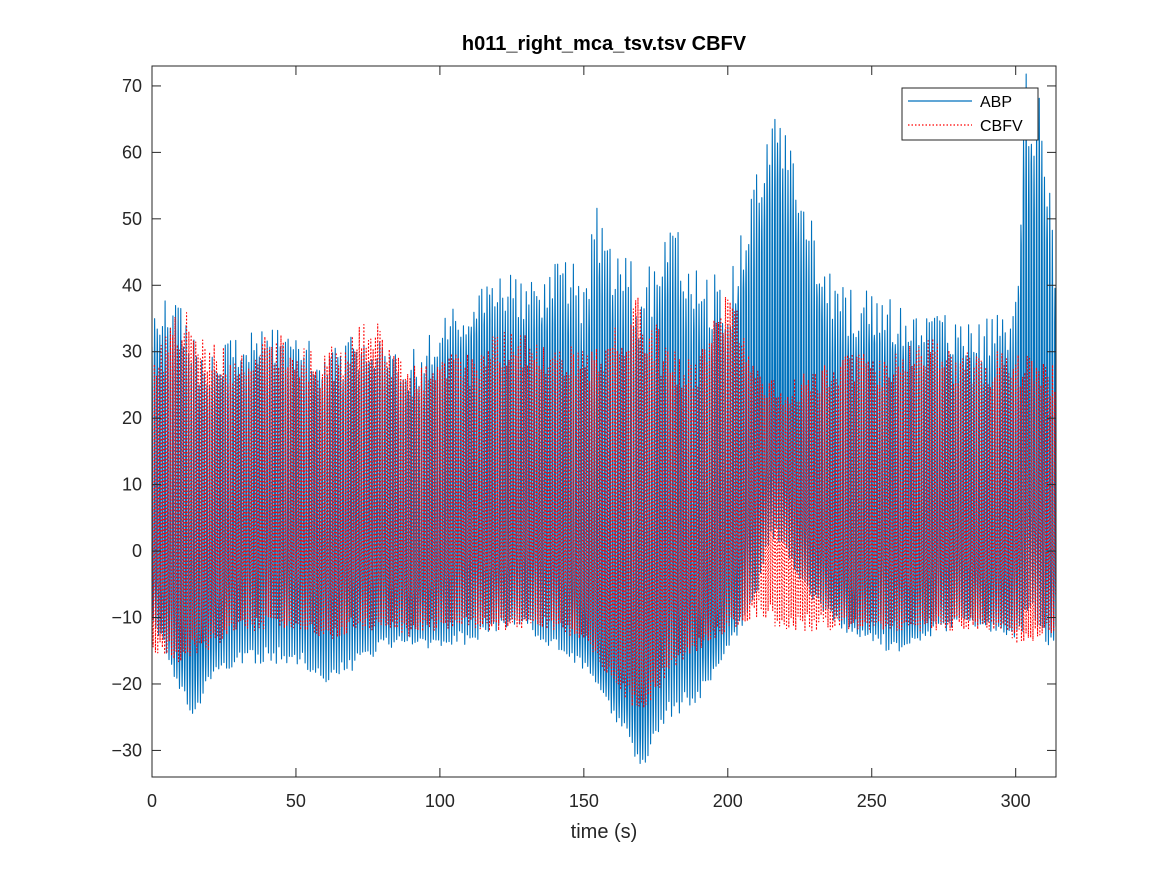 Image resolution: width=1167 pixels, height=875 pixels. What do you see at coordinates (872, 801) in the screenshot?
I see `x-tick-label: 250` at bounding box center [872, 801].